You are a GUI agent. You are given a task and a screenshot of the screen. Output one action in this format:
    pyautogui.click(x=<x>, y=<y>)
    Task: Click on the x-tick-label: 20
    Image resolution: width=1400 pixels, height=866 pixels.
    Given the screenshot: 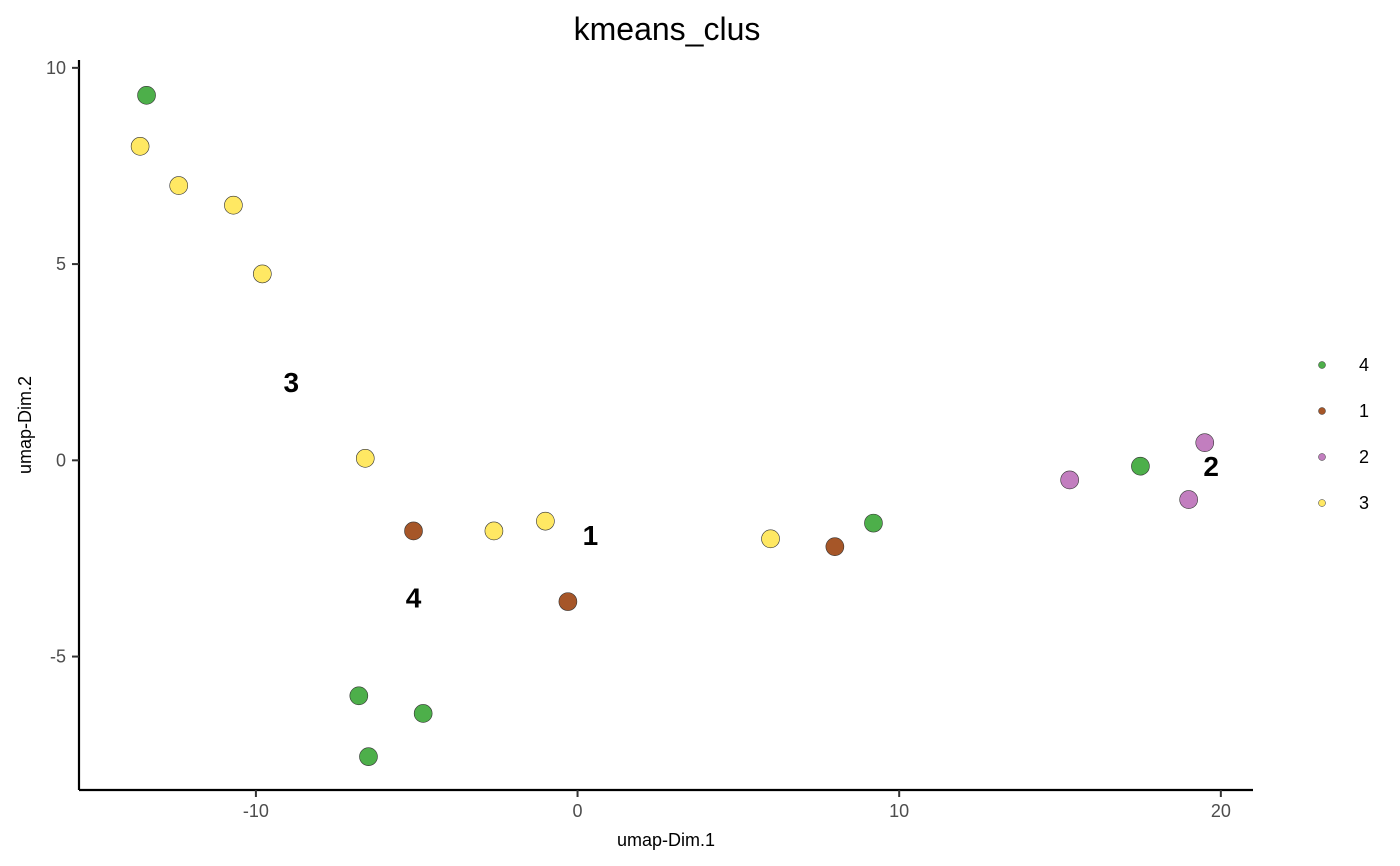 What is the action you would take?
    pyautogui.click(x=1221, y=811)
    